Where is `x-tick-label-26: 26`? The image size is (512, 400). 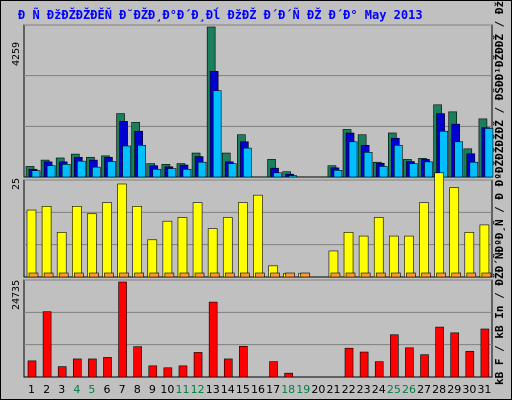 x-tick-label-26: 26 is located at coordinates (409, 389).